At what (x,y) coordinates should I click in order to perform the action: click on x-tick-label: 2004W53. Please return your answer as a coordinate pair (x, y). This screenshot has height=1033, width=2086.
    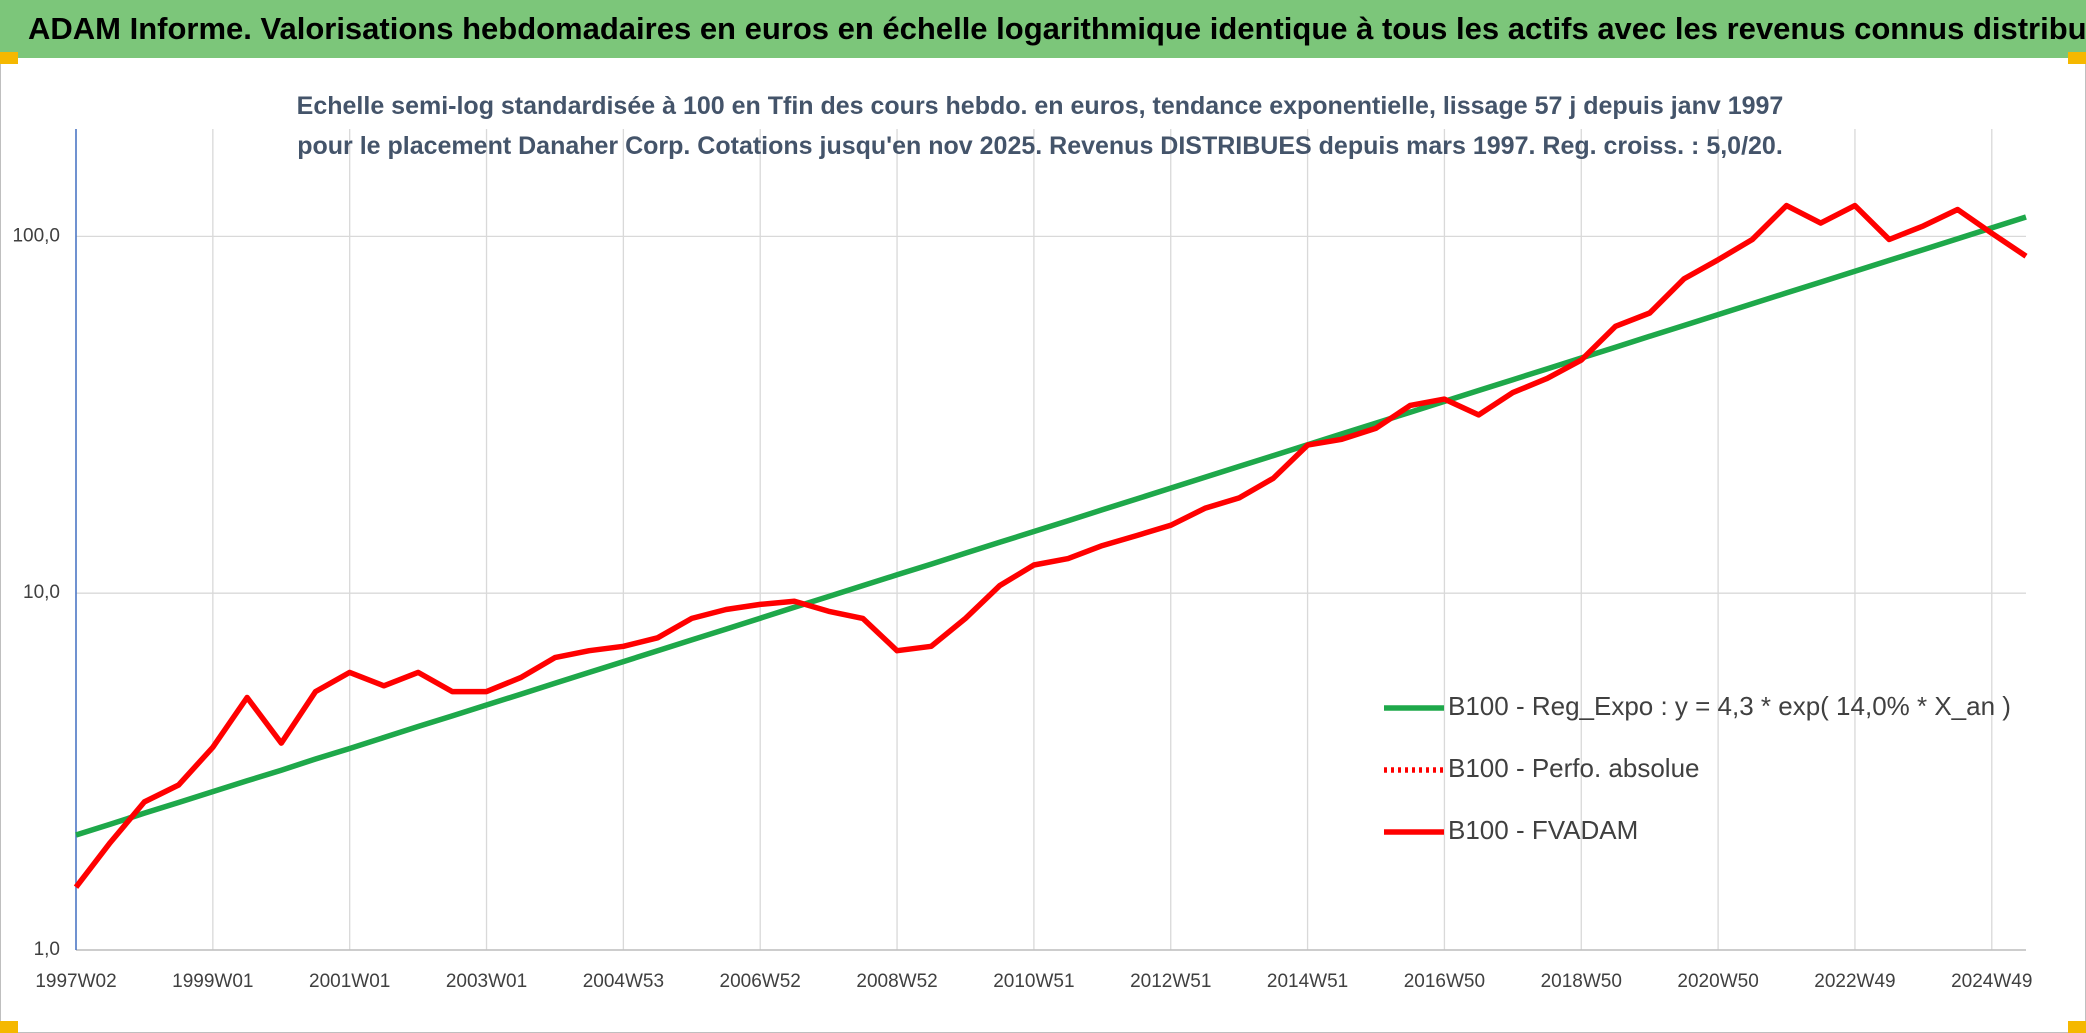
    Looking at the image, I should click on (623, 981).